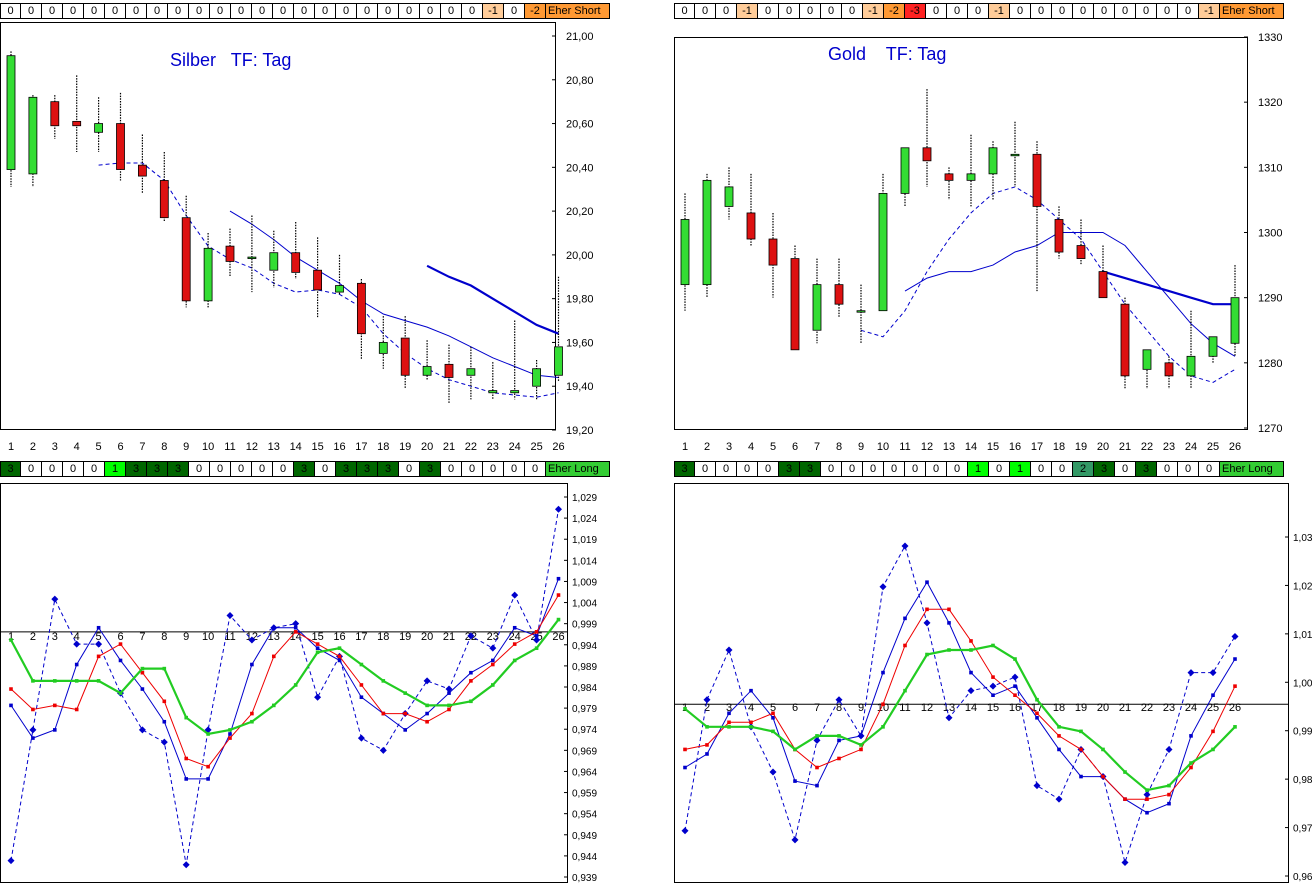 The image size is (1312, 883). I want to click on y-tick-label: 1,032, so click(1302, 538).